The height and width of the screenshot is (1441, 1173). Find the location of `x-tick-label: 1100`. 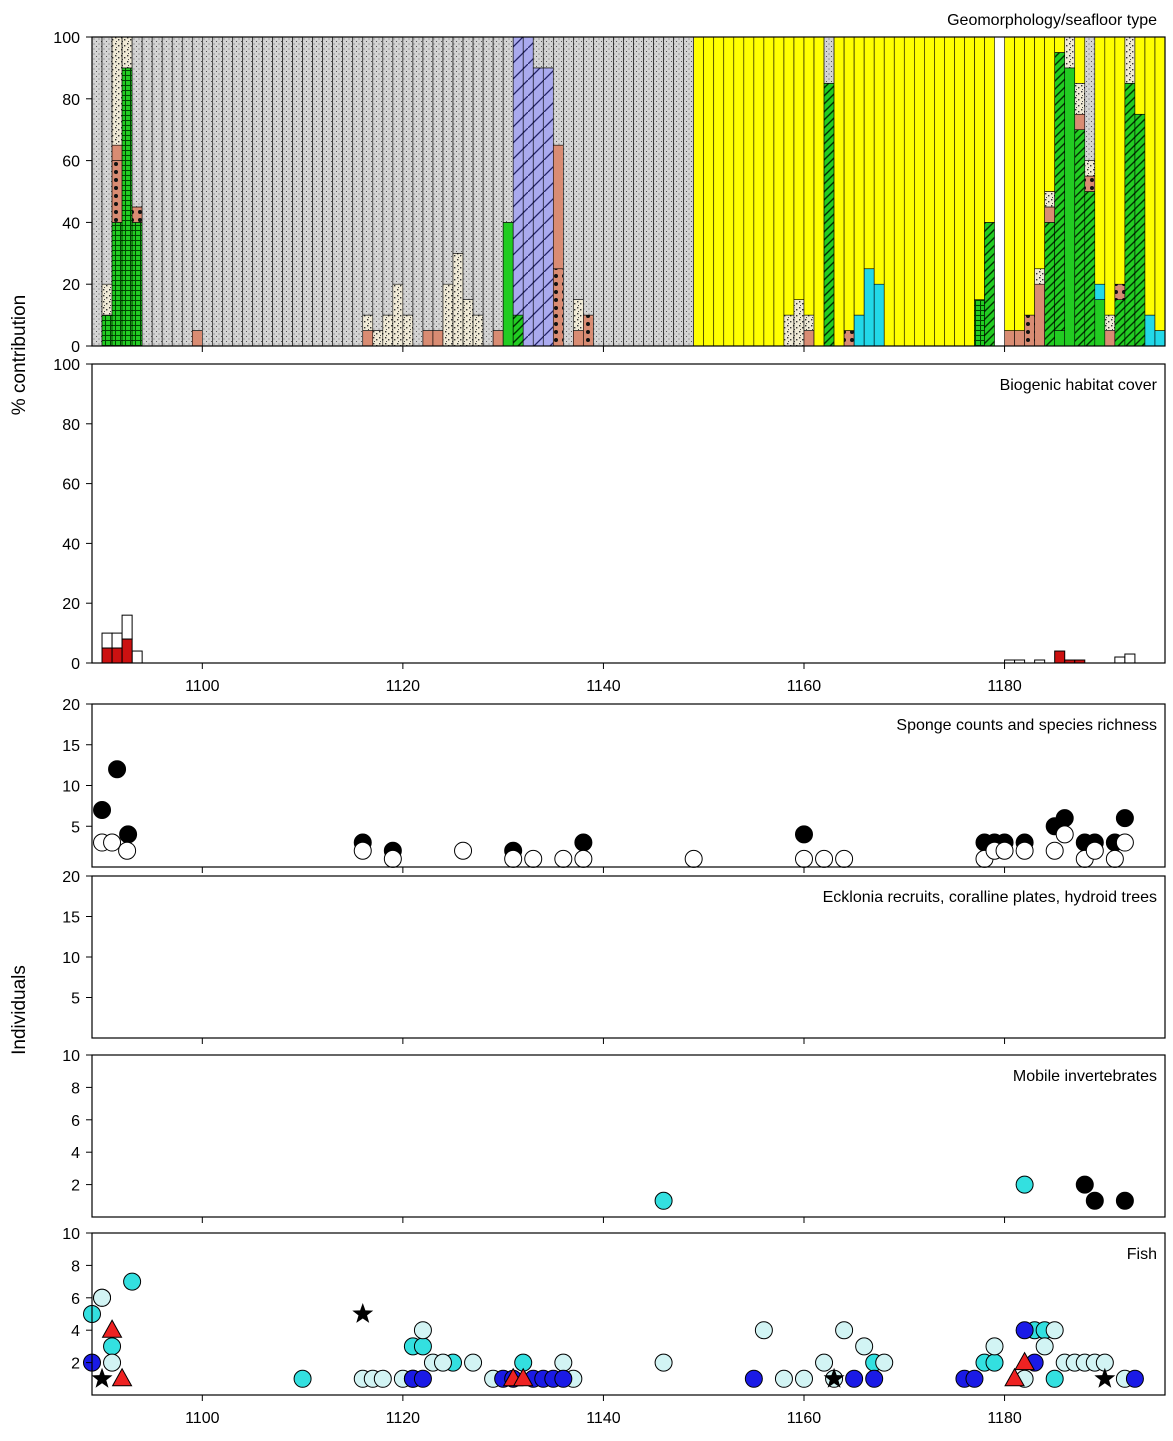

x-tick-label: 1100 is located at coordinates (202, 686).